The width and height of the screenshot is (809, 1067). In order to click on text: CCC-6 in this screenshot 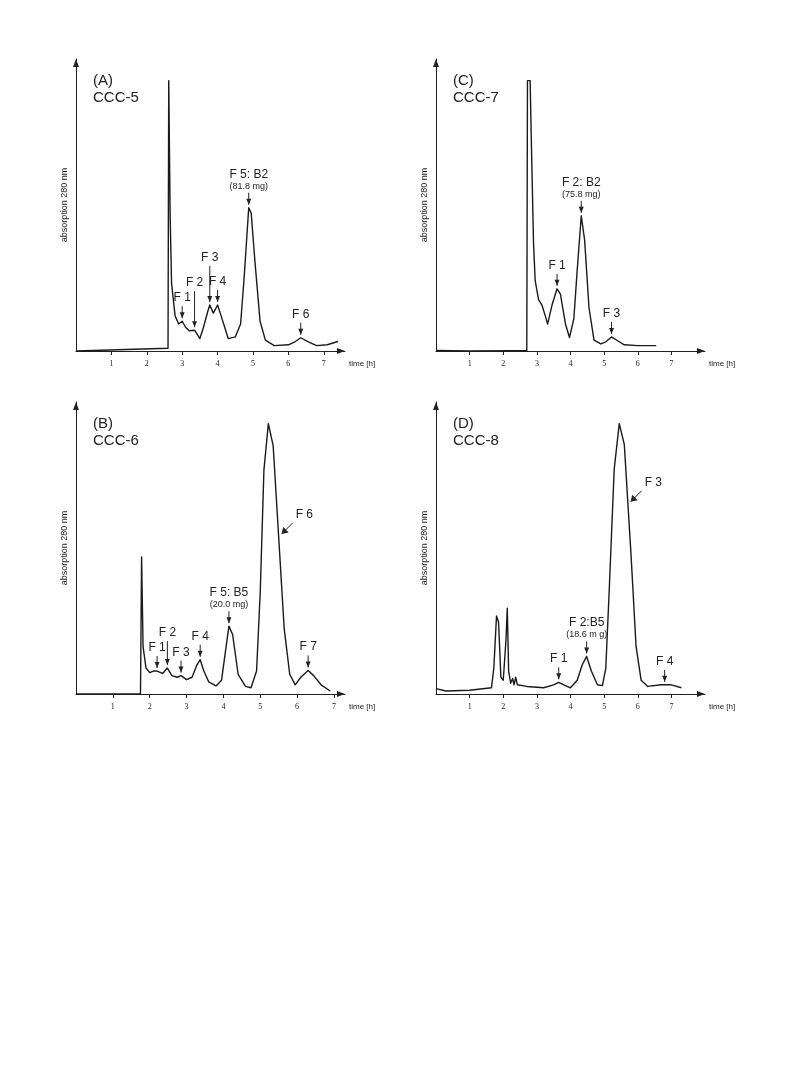, I will do `click(116, 439)`.